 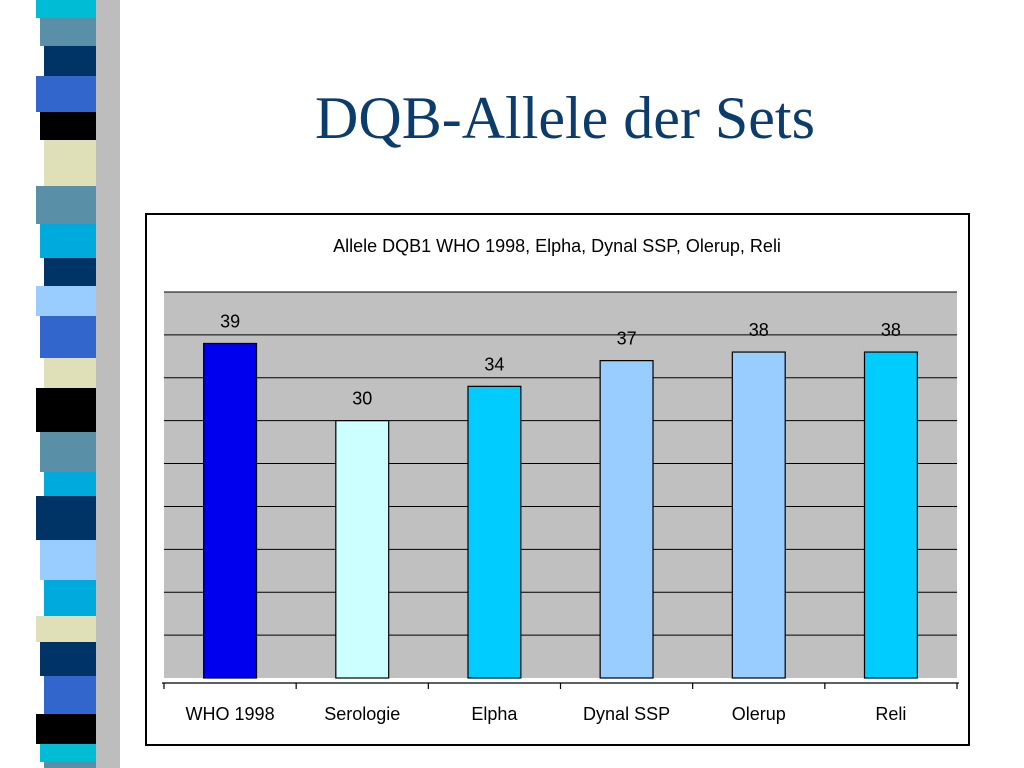 I want to click on data-label: 39, so click(x=230, y=321).